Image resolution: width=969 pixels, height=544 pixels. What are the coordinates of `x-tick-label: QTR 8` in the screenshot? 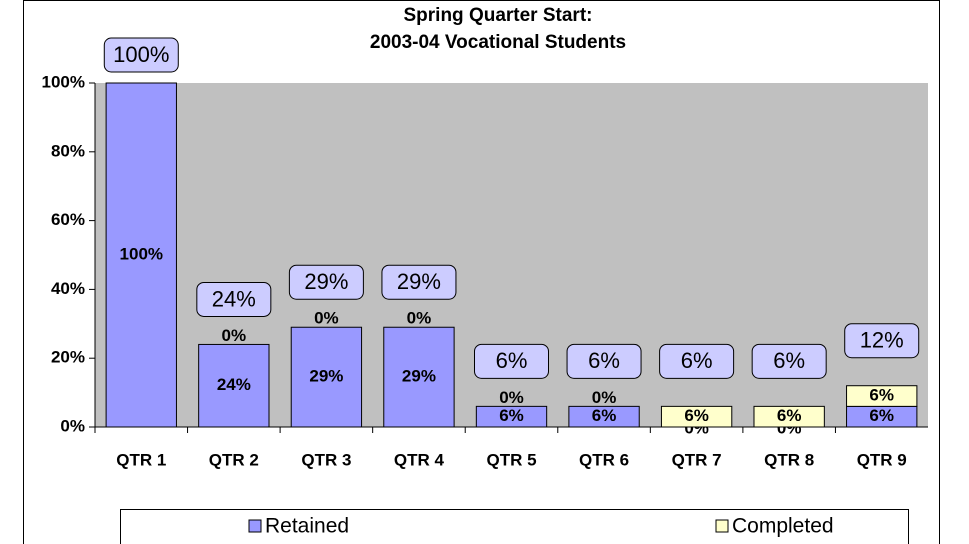 It's located at (789, 459).